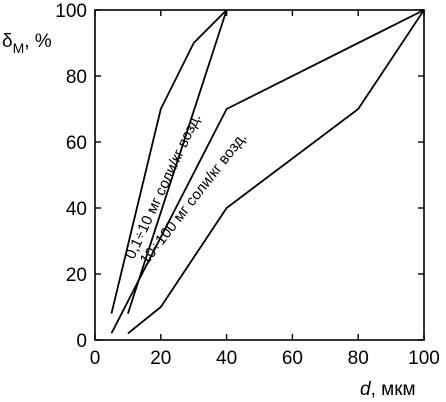  What do you see at coordinates (76, 275) in the screenshot?
I see `y-tick-label-20: 20` at bounding box center [76, 275].